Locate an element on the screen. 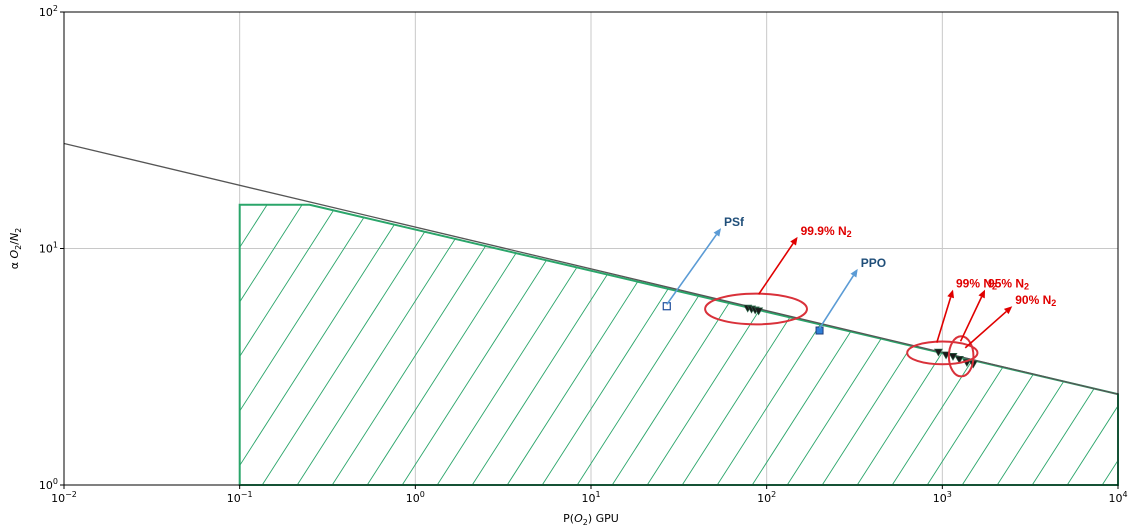 Image resolution: width=1129 pixels, height=529 pixels. annotation-label-main: 99.9% N is located at coordinates (824, 231).